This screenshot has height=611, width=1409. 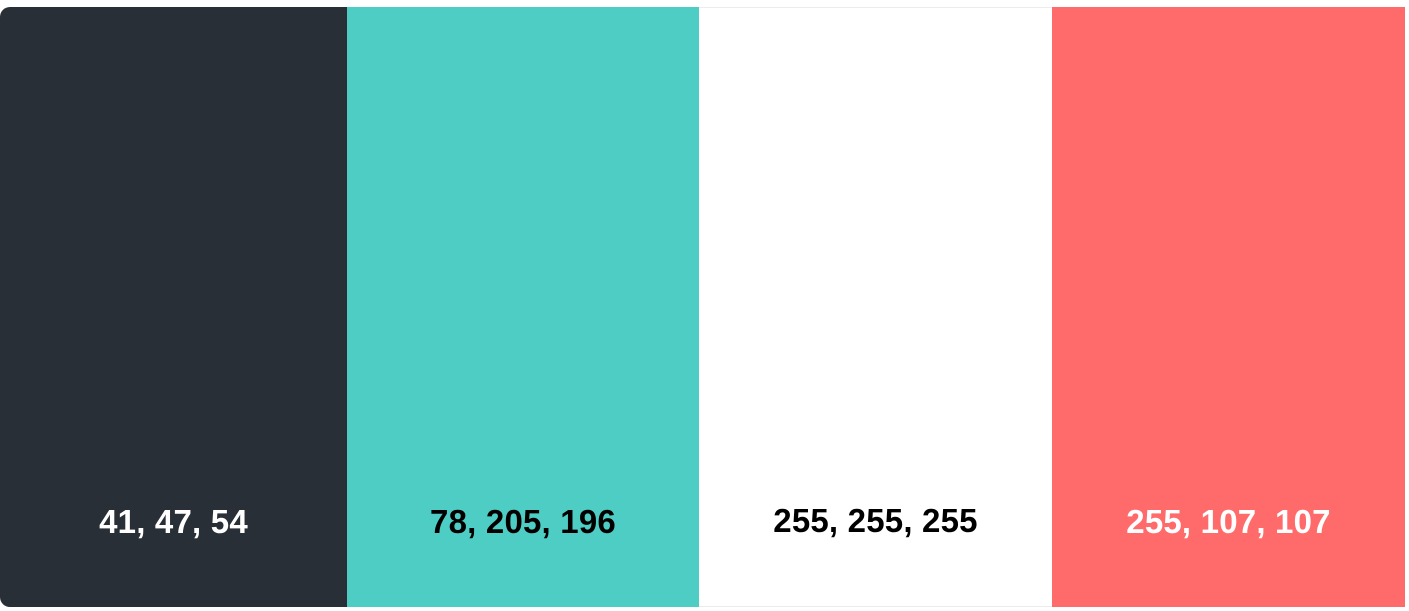 What do you see at coordinates (173, 521) in the screenshot?
I see `swatch-rgb-label: 41, 47, 54` at bounding box center [173, 521].